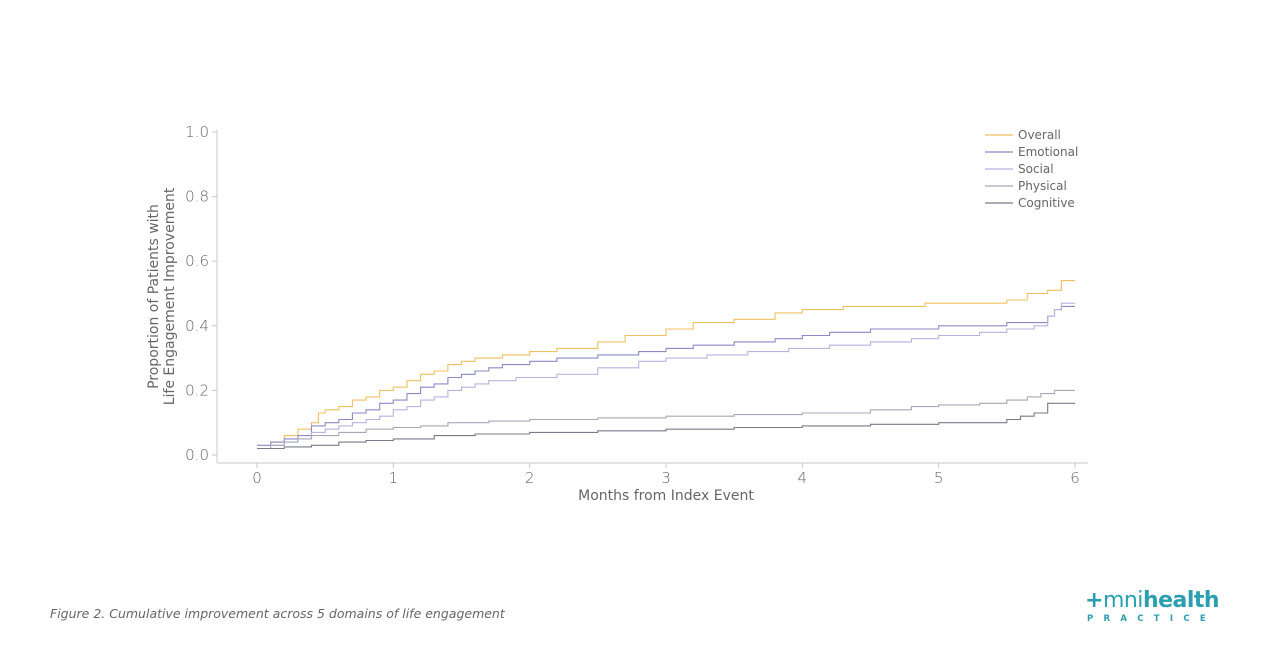 Image resolution: width=1266 pixels, height=665 pixels. I want to click on x-tick-label: 4, so click(803, 478).